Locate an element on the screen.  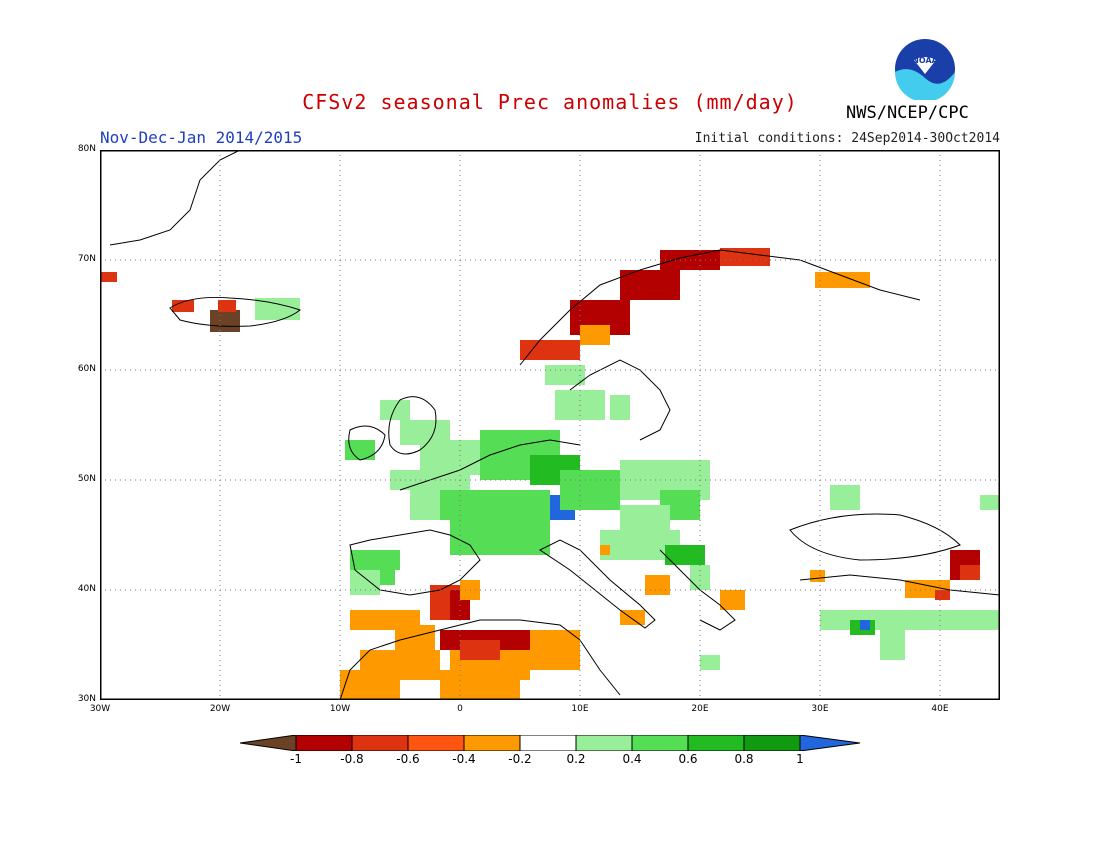
svg-text: NOAA is located at coordinates (925, 60).